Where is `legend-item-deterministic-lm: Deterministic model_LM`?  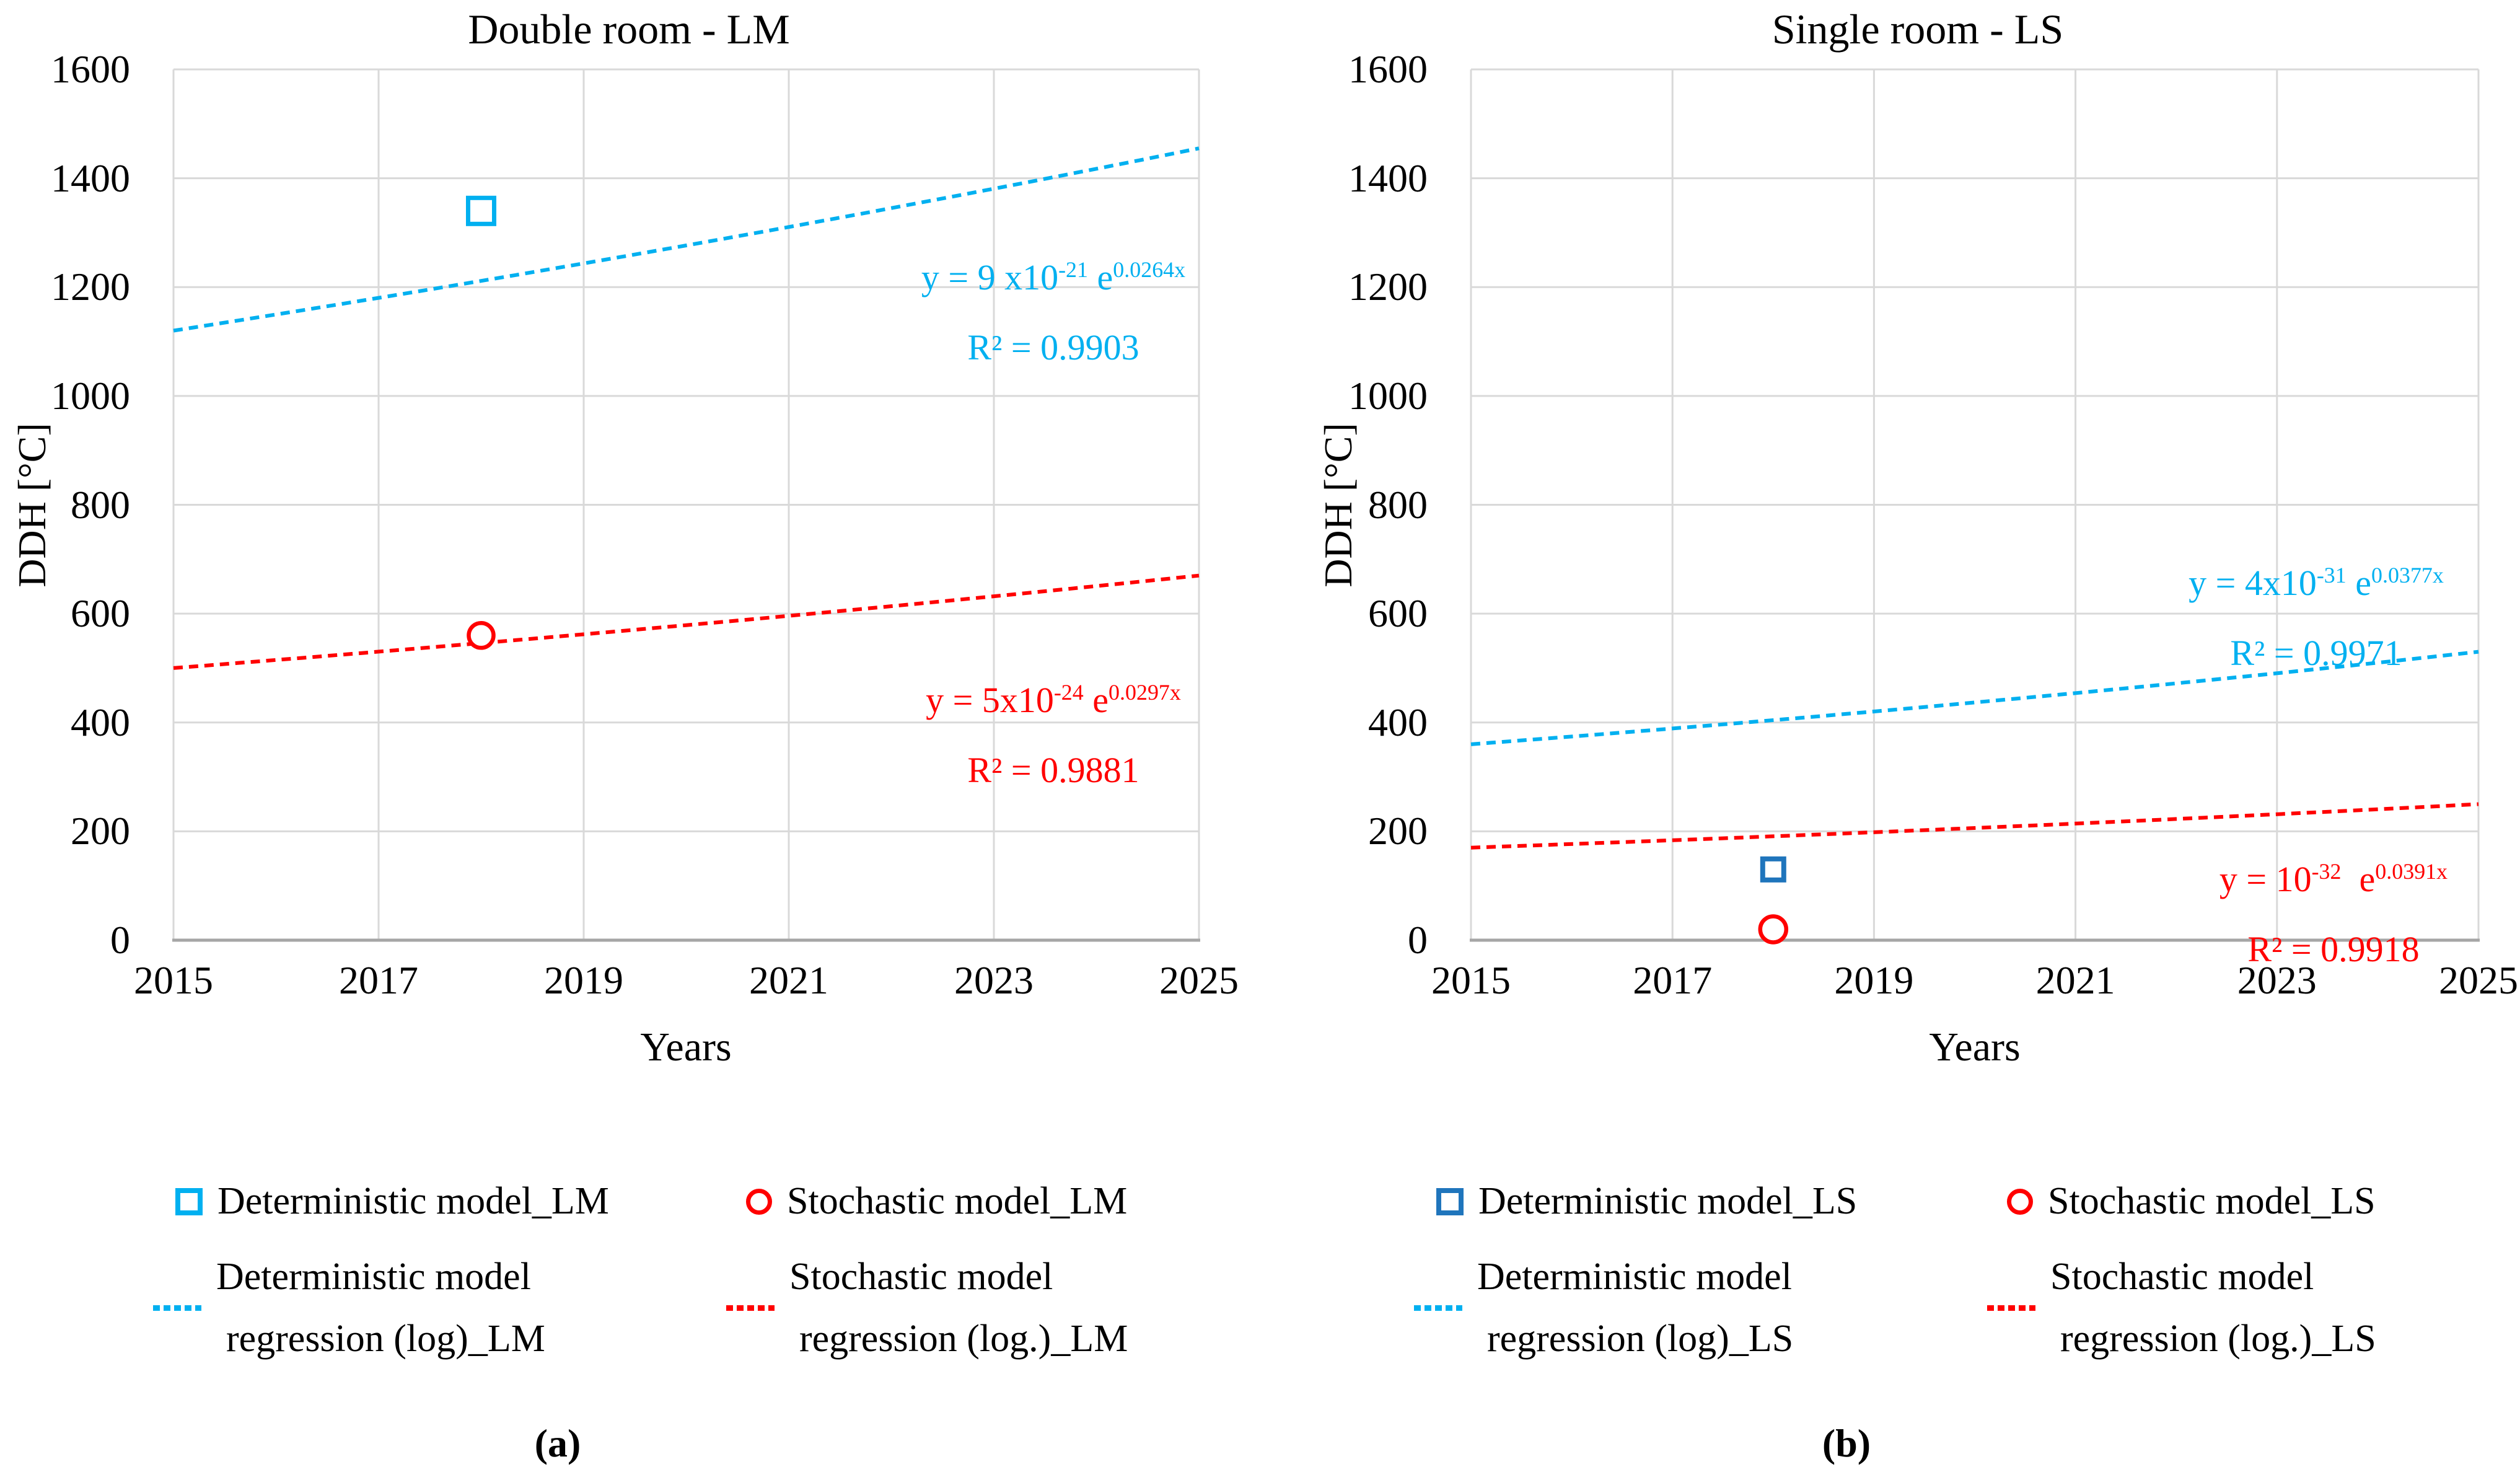 legend-item-deterministic-lm: Deterministic model_LM is located at coordinates (392, 1201).